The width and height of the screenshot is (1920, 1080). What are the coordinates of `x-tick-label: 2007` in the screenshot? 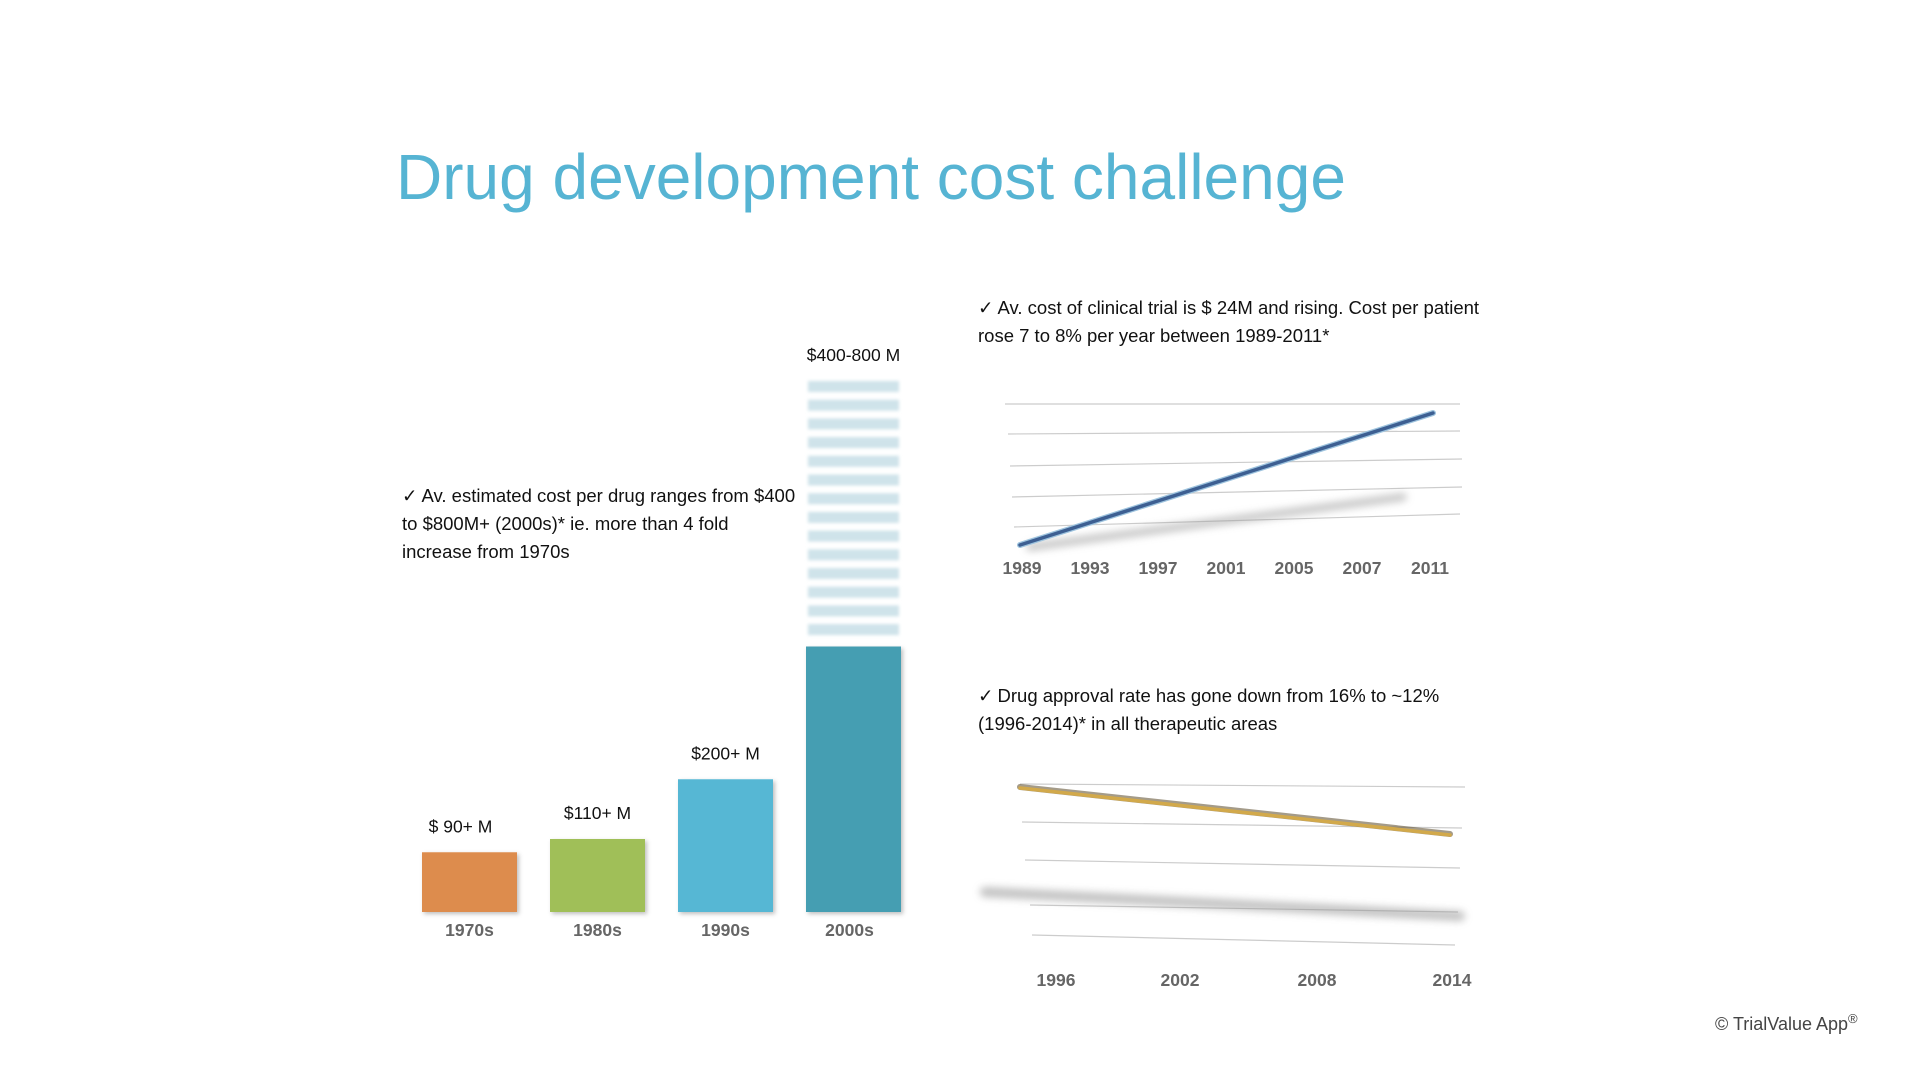 It's located at (1362, 568).